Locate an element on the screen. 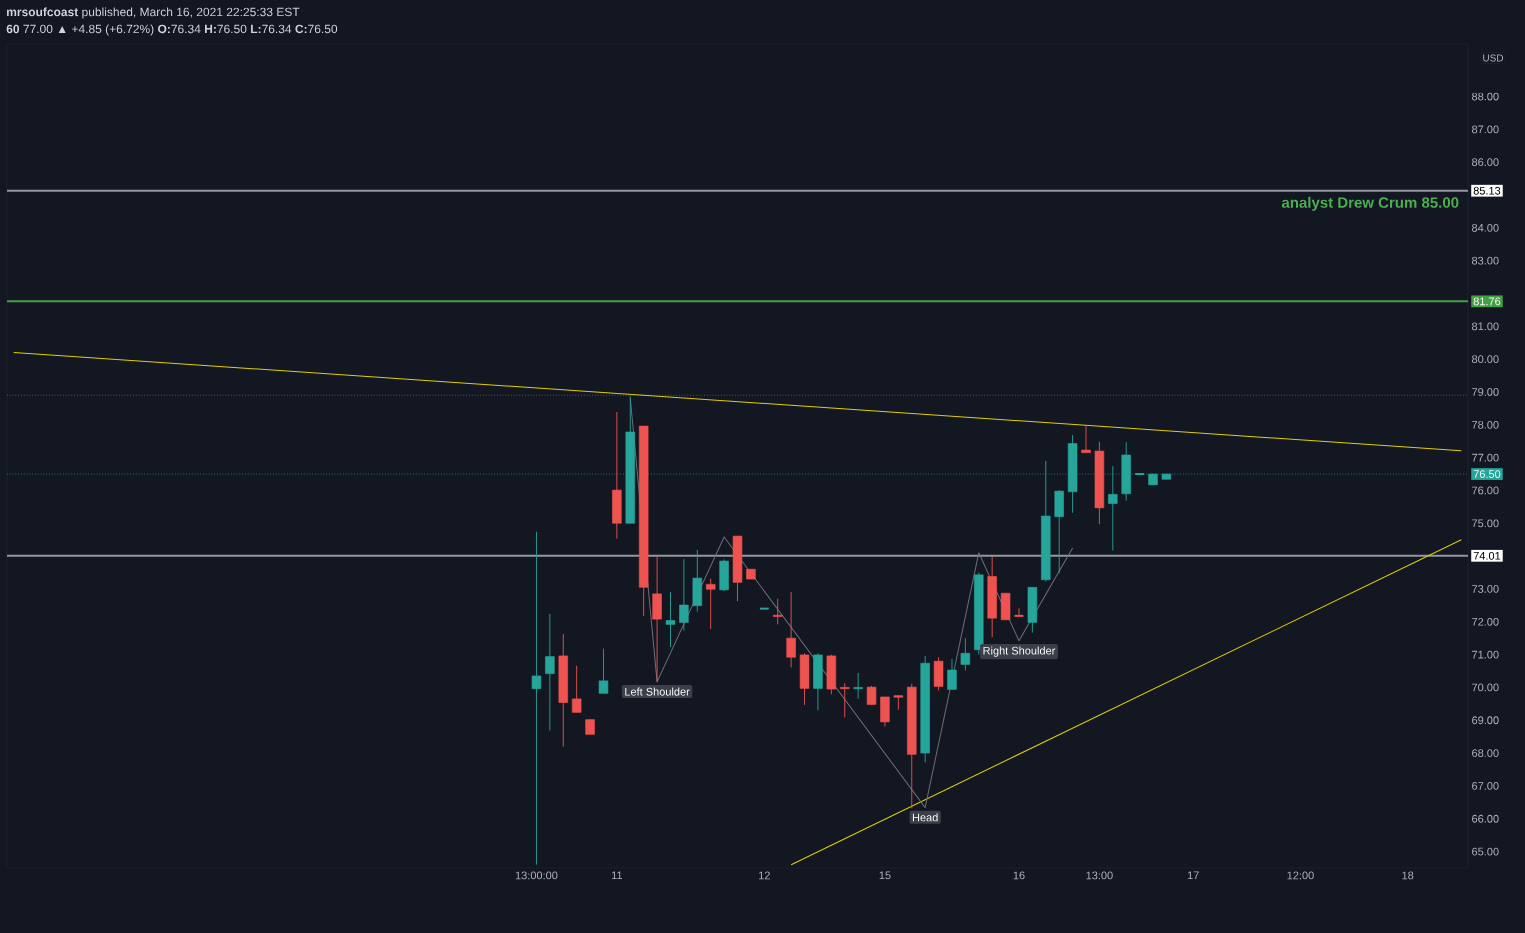  y-tick-label: 75.00 is located at coordinates (1485, 523).